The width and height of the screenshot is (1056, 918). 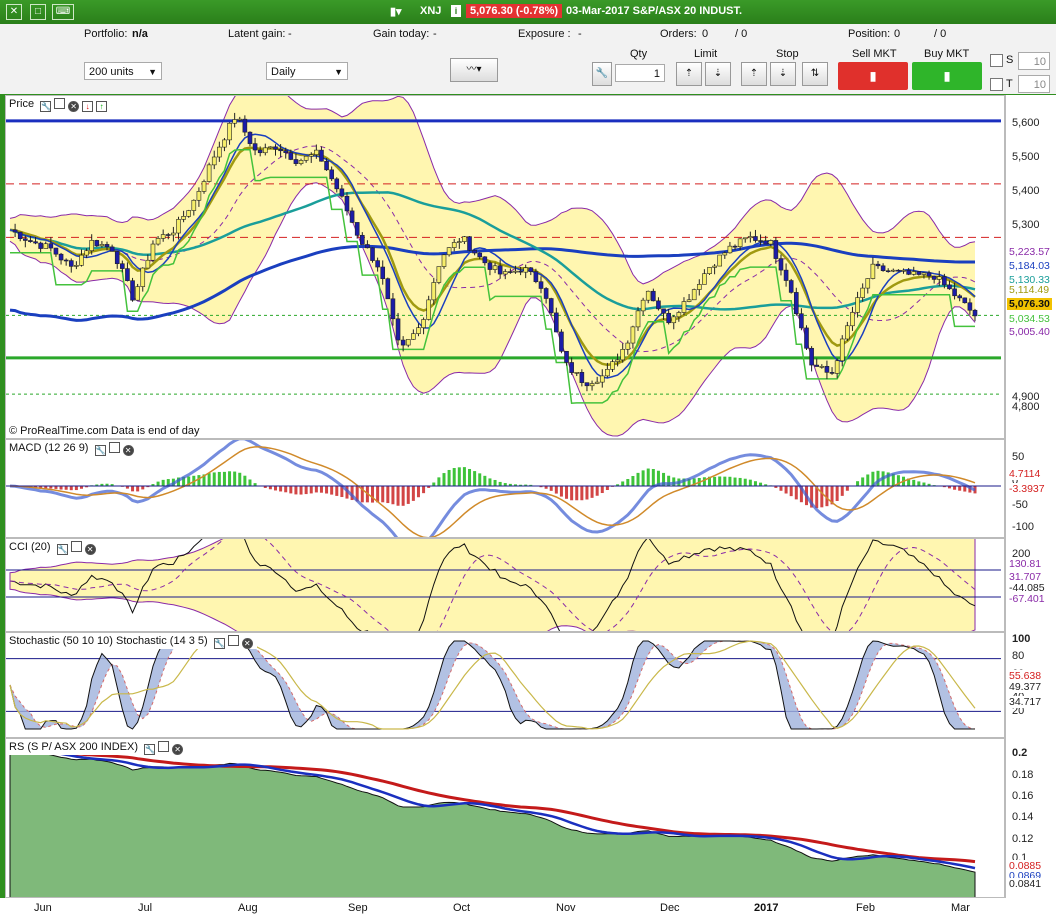 What do you see at coordinates (815, 74) in the screenshot?
I see `stop-trailing-button: ⇅` at bounding box center [815, 74].